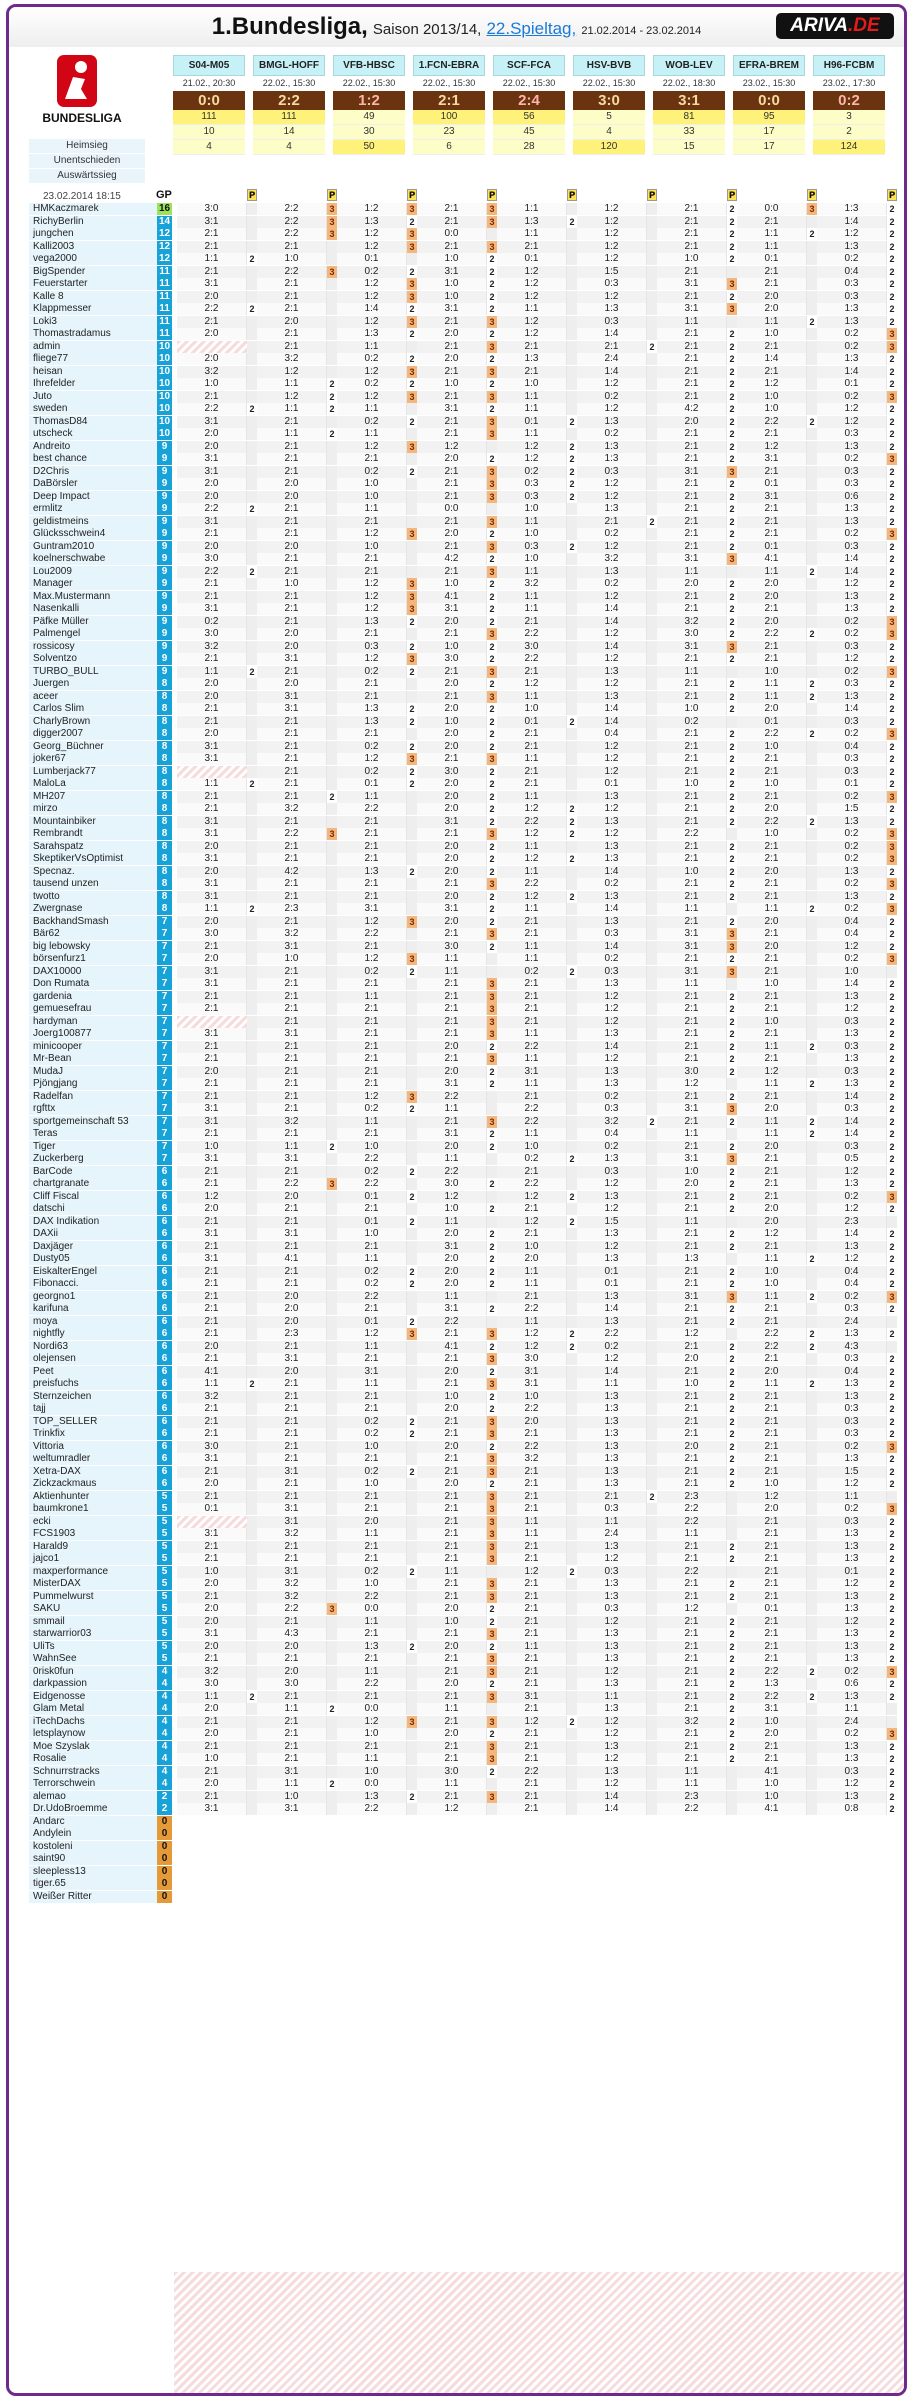  What do you see at coordinates (93, 1046) in the screenshot?
I see `player-name: minicooper` at bounding box center [93, 1046].